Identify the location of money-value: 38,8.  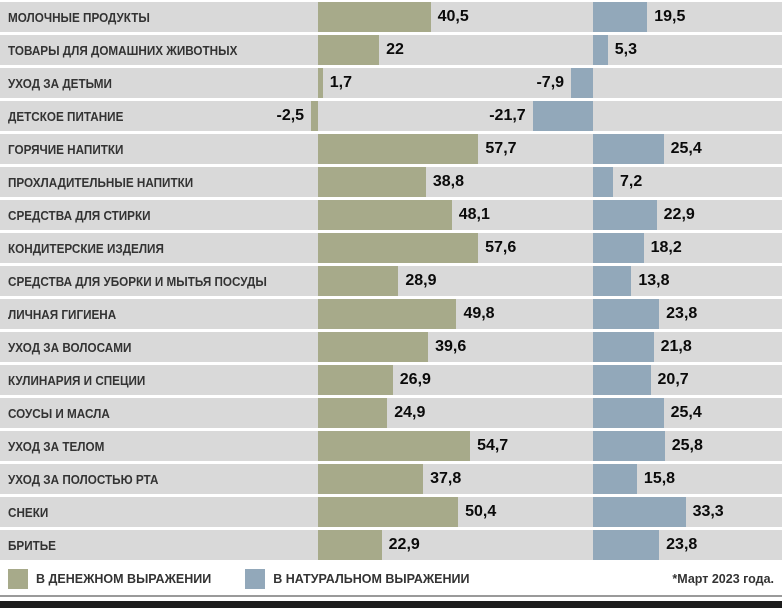
(448, 181).